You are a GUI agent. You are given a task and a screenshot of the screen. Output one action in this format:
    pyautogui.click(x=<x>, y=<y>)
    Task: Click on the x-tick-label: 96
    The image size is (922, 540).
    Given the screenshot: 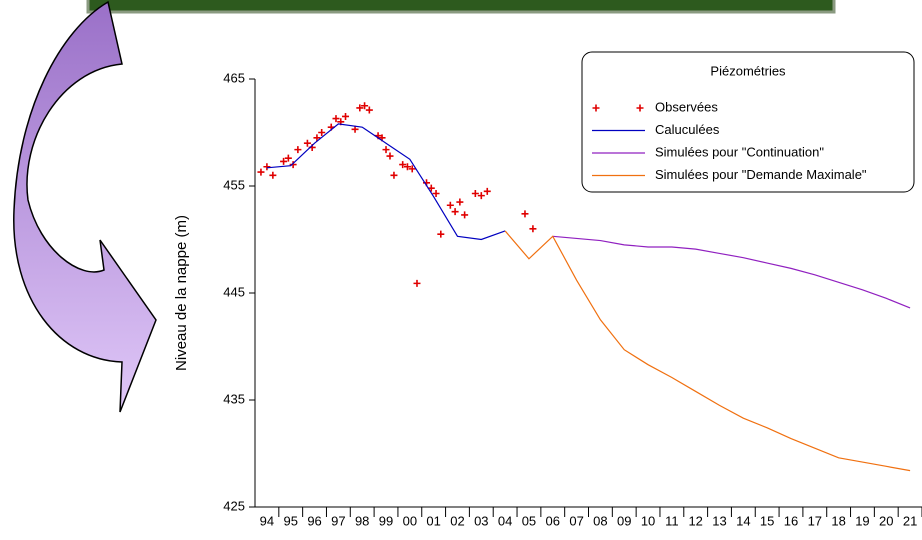 What is the action you would take?
    pyautogui.click(x=314, y=520)
    